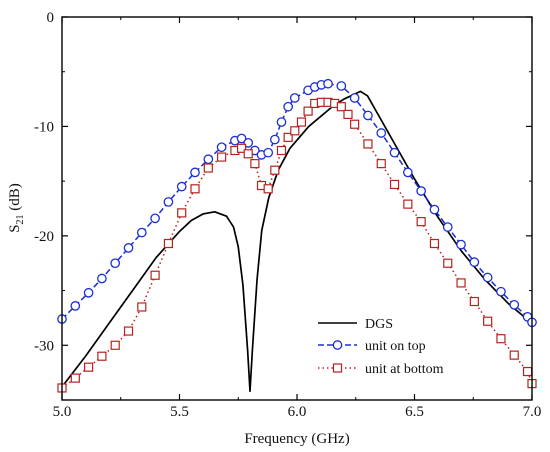  Describe the element at coordinates (395, 346) in the screenshot. I see `legend-label-unit-on-top: unit on top` at that location.